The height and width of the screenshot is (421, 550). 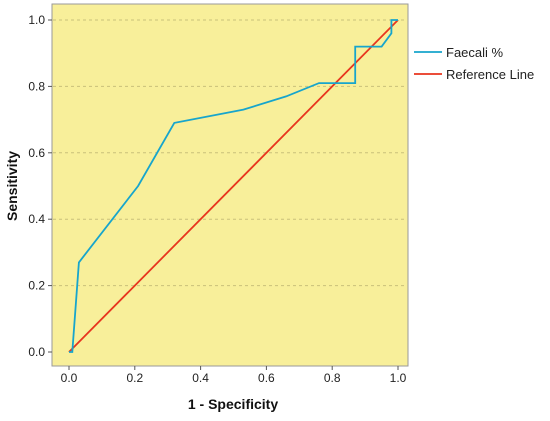 What do you see at coordinates (474, 63) in the screenshot?
I see `legend: Faecali % Reference Line` at bounding box center [474, 63].